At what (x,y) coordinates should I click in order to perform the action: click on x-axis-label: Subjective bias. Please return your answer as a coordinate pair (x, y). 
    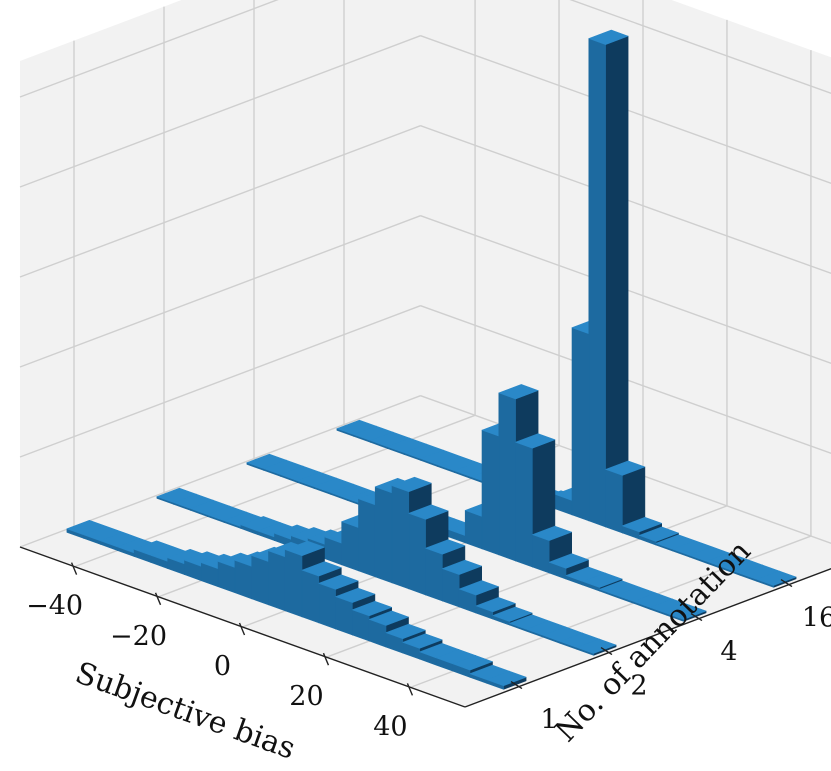
    Looking at the image, I should click on (185, 710).